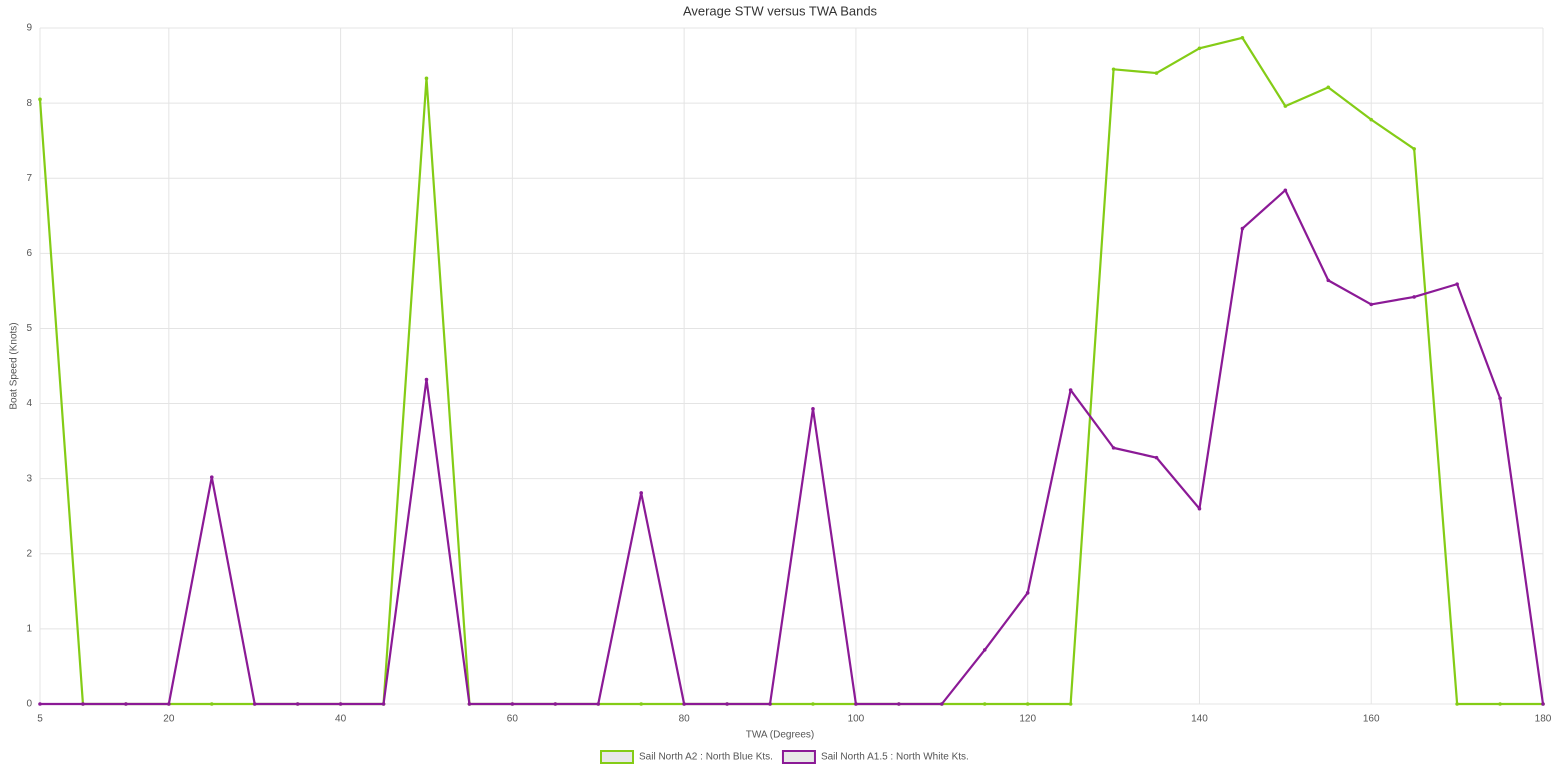 This screenshot has height=770, width=1567. I want to click on x-tick-label: 60, so click(513, 719).